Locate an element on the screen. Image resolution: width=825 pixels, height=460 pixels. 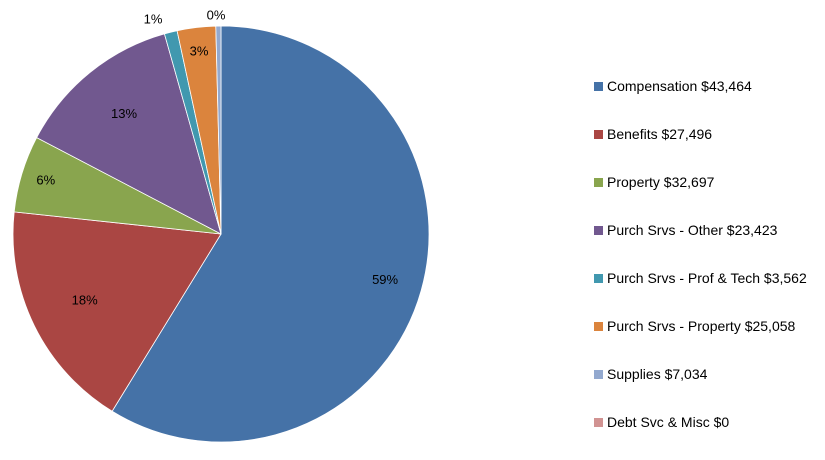
legend-item-compensation: Compensation $43,464 is located at coordinates (700, 86).